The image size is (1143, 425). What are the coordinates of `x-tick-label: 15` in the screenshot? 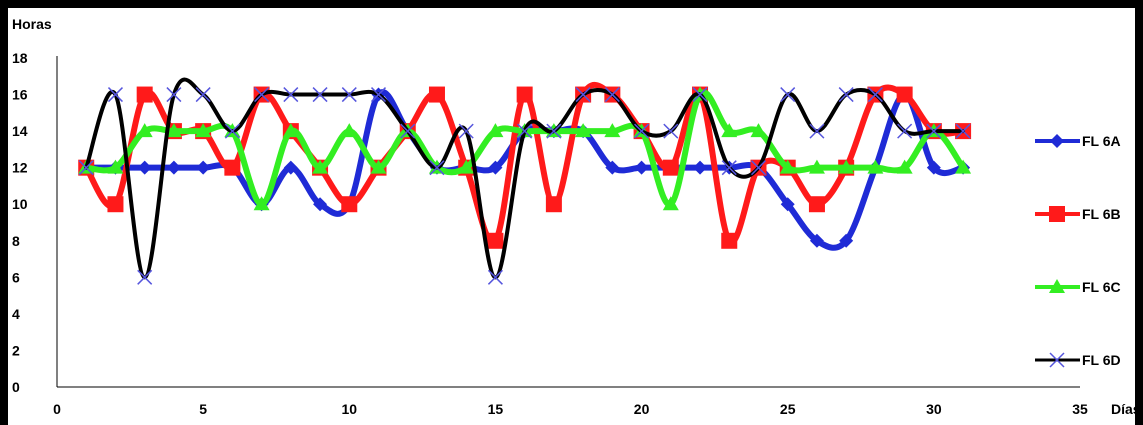 It's located at (496, 409).